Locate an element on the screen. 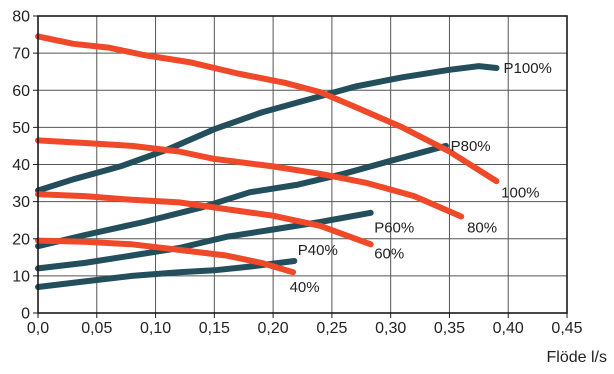 This screenshot has width=614, height=374. y-tick-label: 30 is located at coordinates (21, 202).